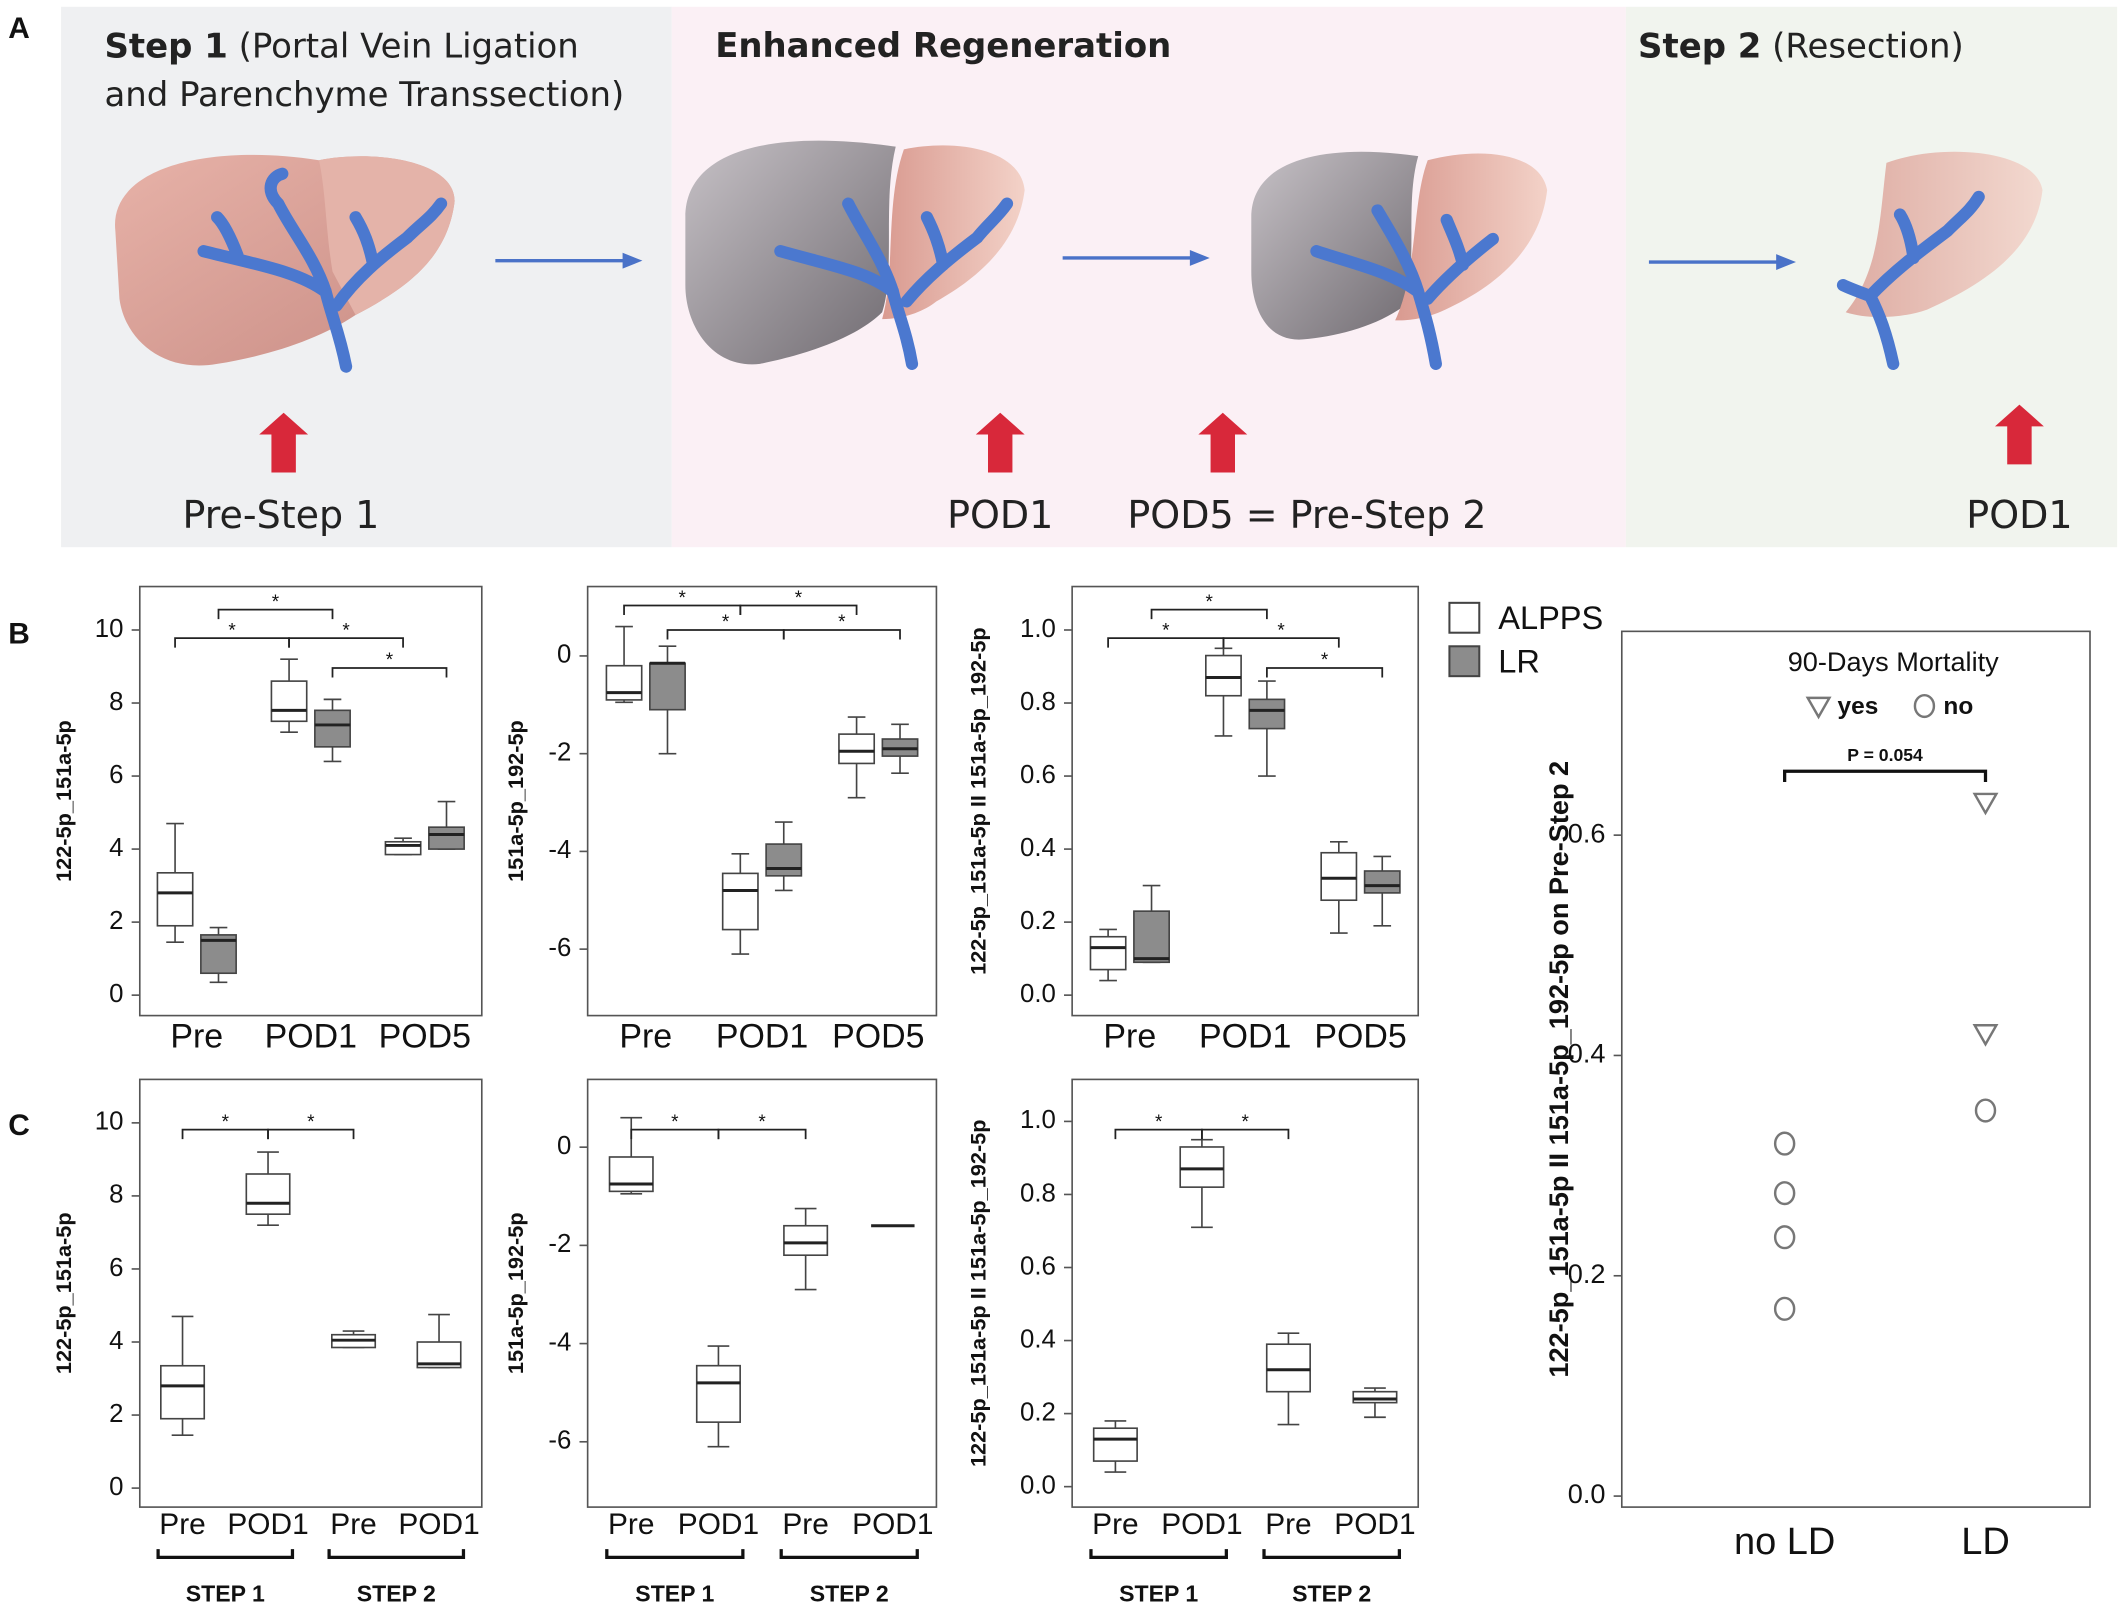 This screenshot has width=2128, height=1613. What do you see at coordinates (285, 263) in the screenshot?
I see `liver-pre` at bounding box center [285, 263].